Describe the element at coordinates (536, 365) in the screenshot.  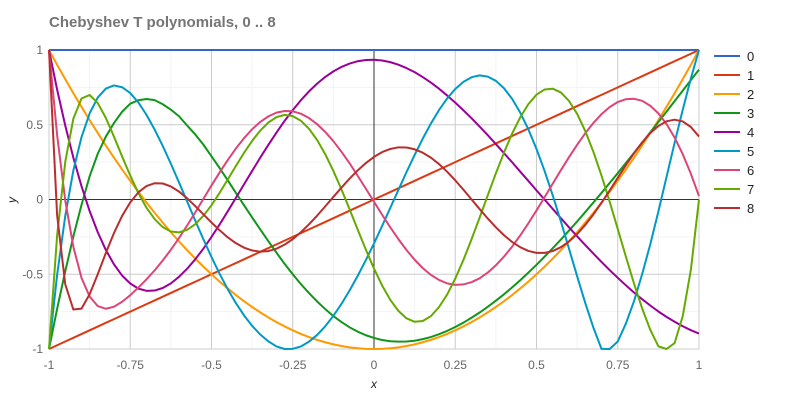
I see `x-tick-label: 0.5` at that location.